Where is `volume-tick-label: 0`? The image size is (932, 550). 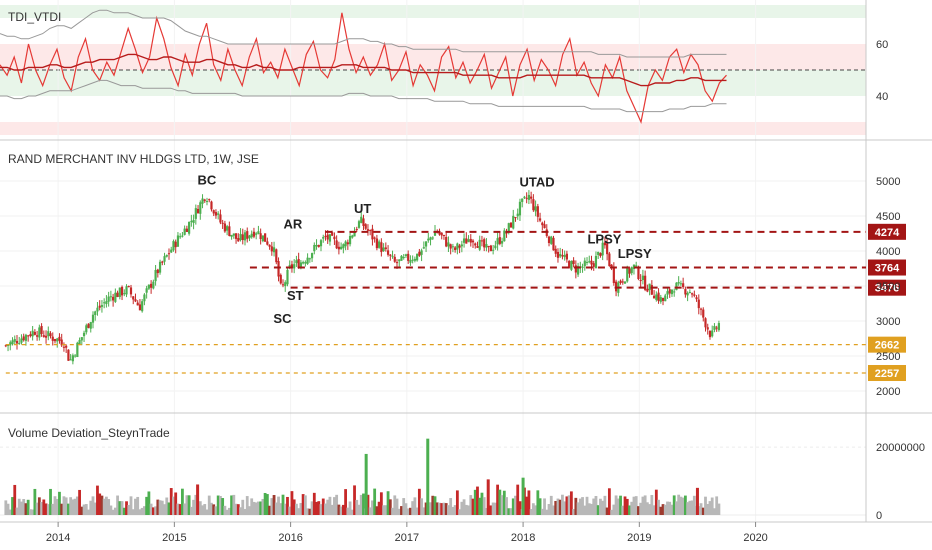 volume-tick-label: 0 is located at coordinates (879, 516).